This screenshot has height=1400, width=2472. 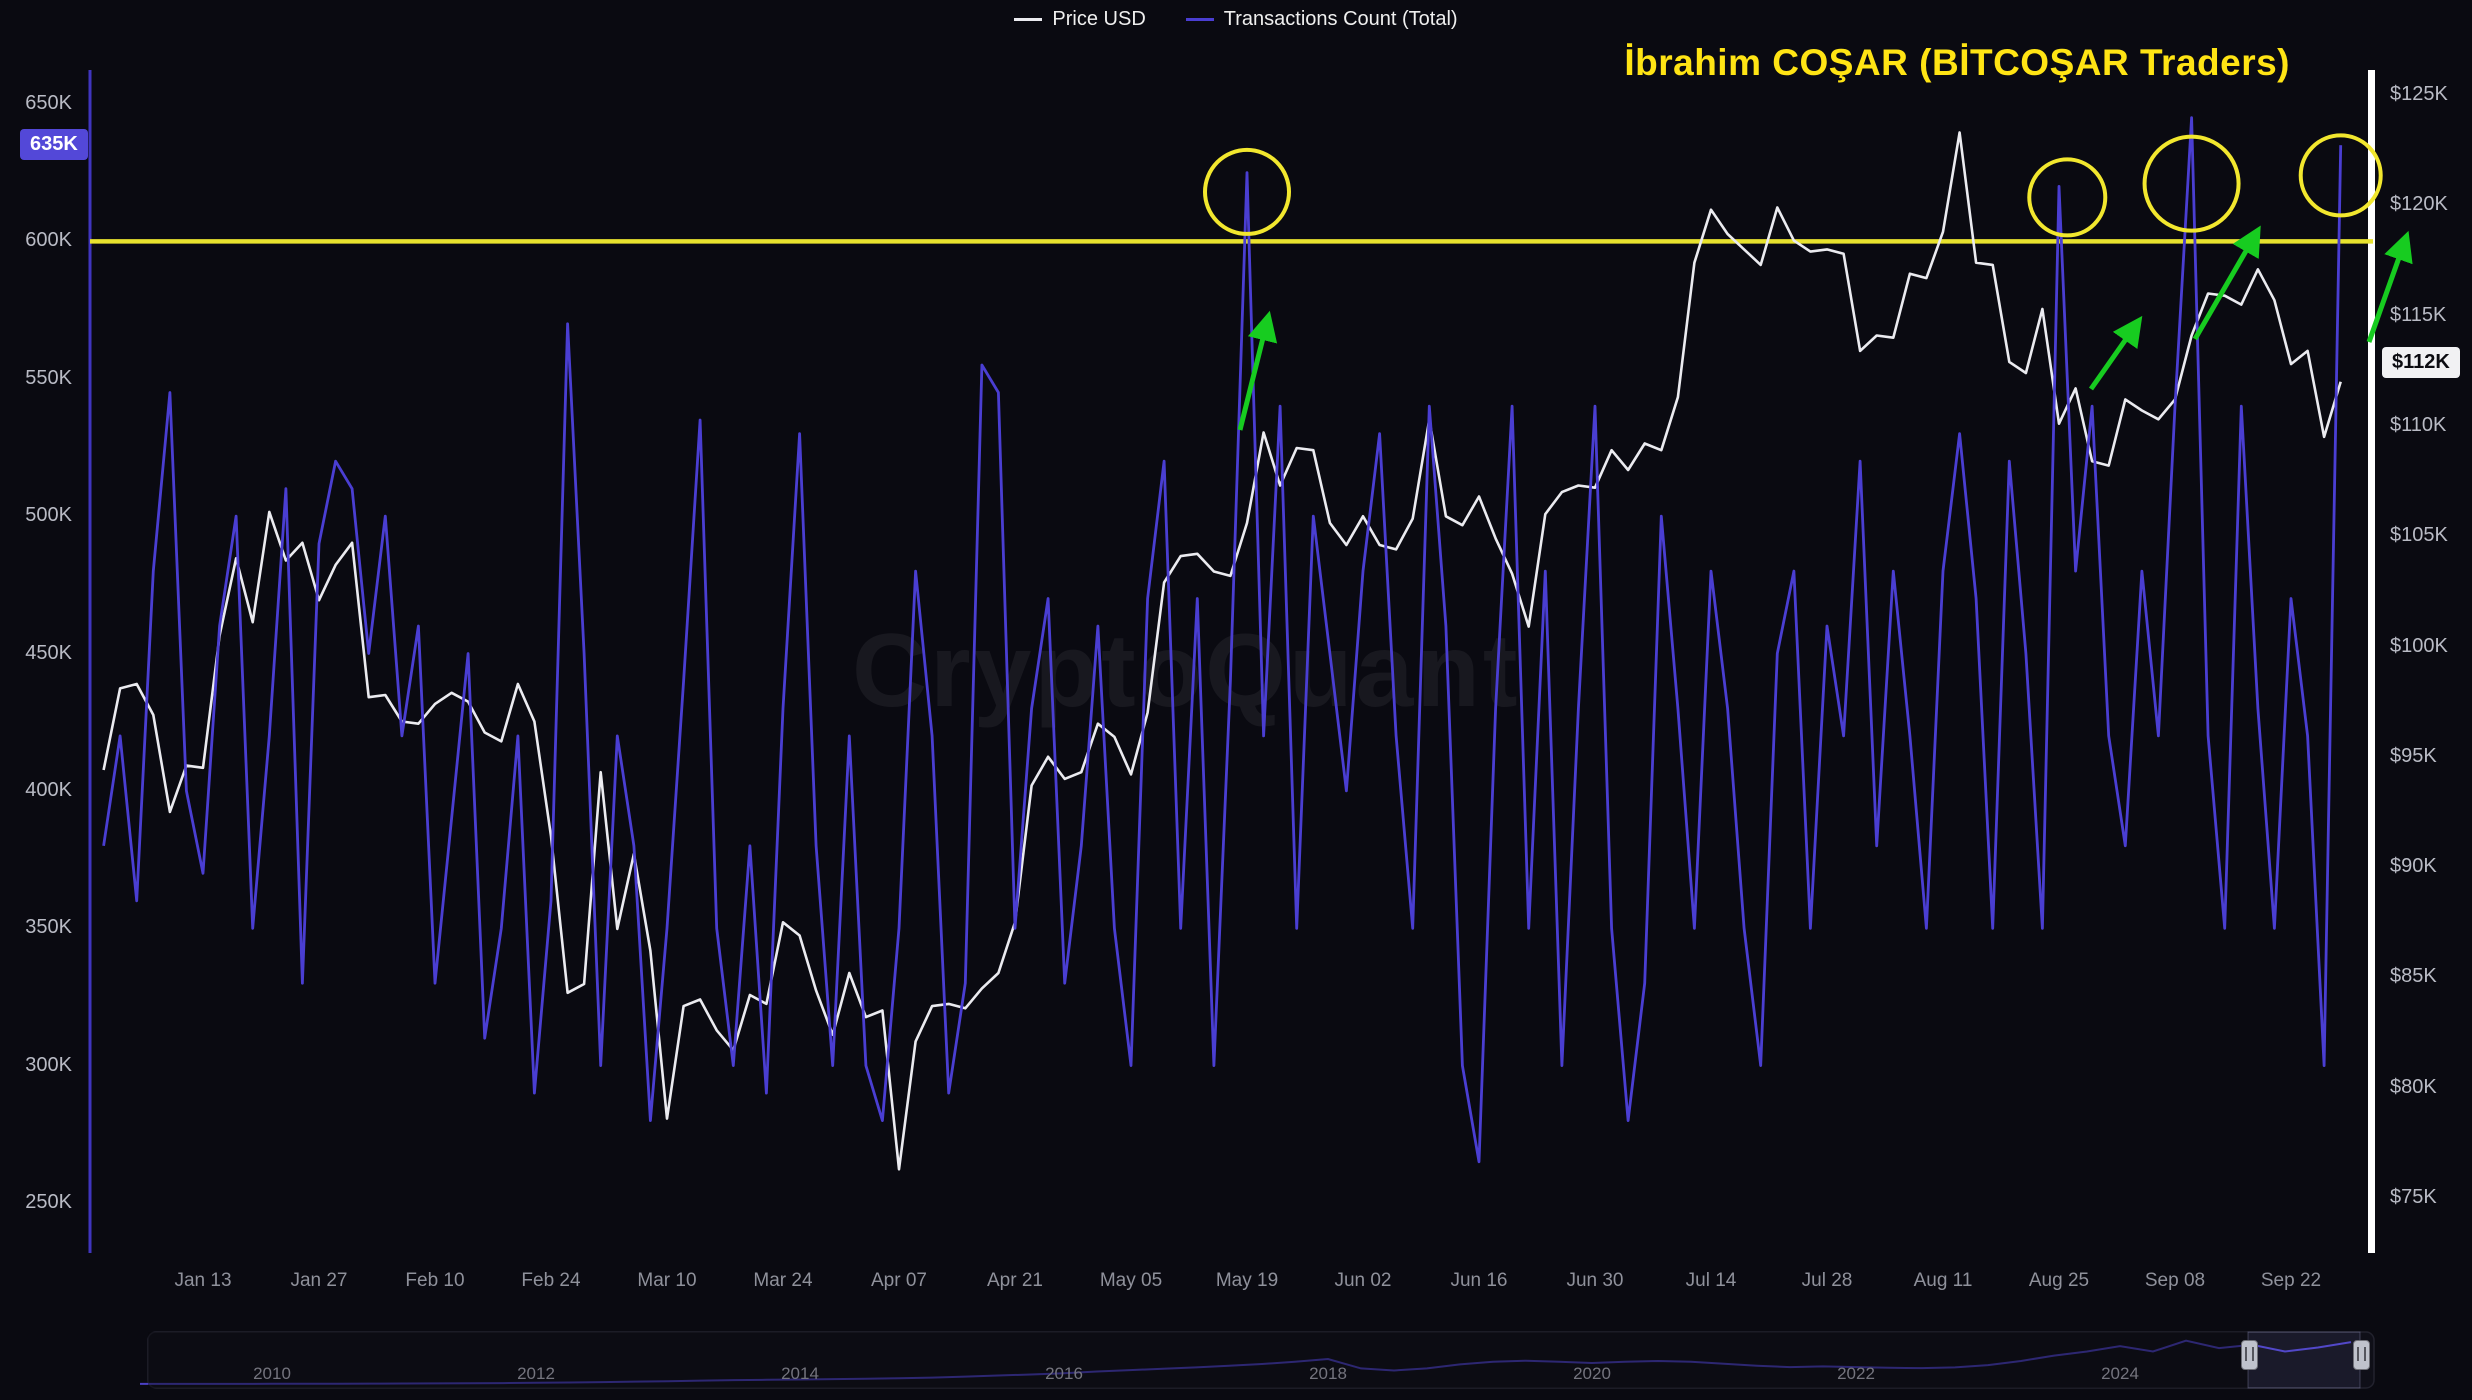 What do you see at coordinates (1099, 19) in the screenshot?
I see `legend-price-label: Price USD` at bounding box center [1099, 19].